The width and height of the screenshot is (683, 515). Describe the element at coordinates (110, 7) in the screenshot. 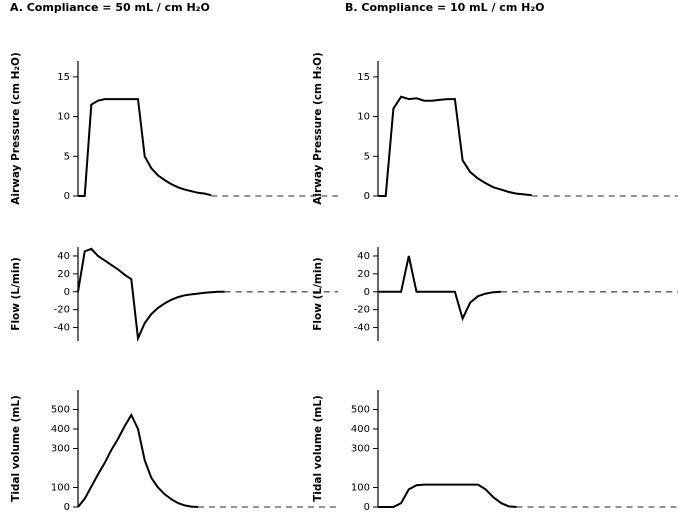

I see `panel-title: A. Compliance = 50 mL / cm H₂O` at that location.